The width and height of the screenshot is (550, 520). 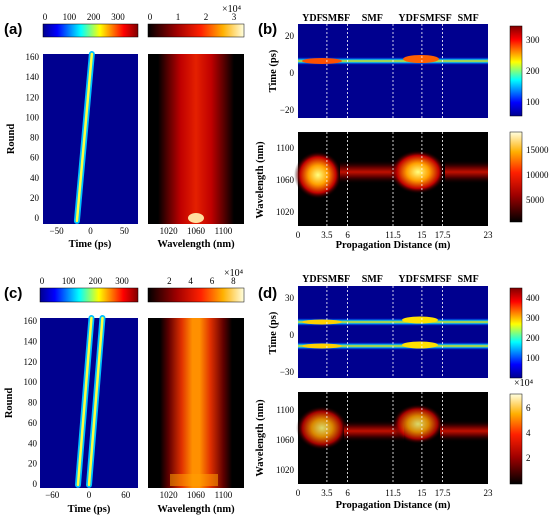 What do you see at coordinates (224, 495) in the screenshot?
I see `x-tick: 1100` at bounding box center [224, 495].